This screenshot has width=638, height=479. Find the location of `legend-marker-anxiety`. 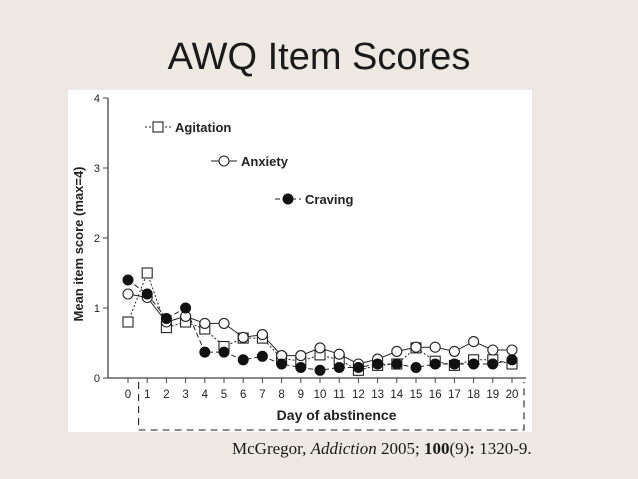

legend-marker-anxiety is located at coordinates (224, 161).